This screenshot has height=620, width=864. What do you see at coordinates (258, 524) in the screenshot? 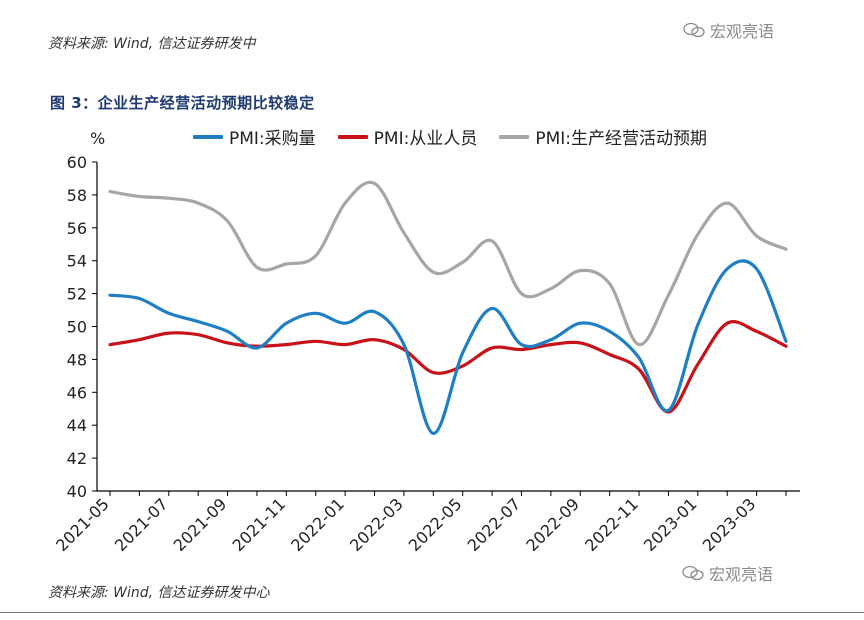
I see `x-tick-label: 2021-11` at bounding box center [258, 524].